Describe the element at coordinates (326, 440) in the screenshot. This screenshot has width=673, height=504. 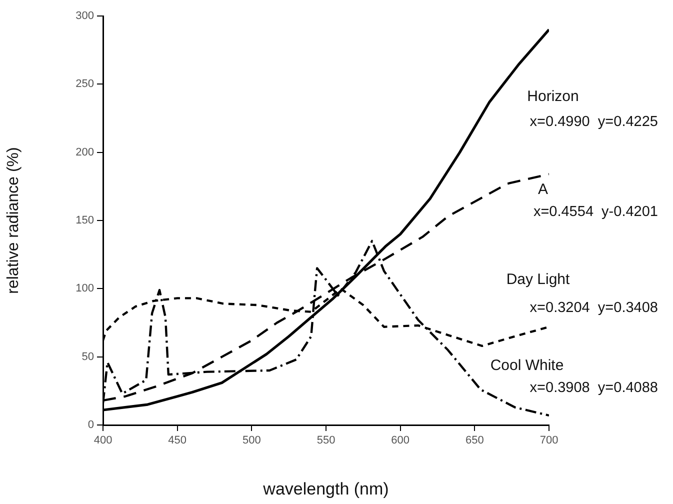
I see `x-tick-label: 550` at that location.